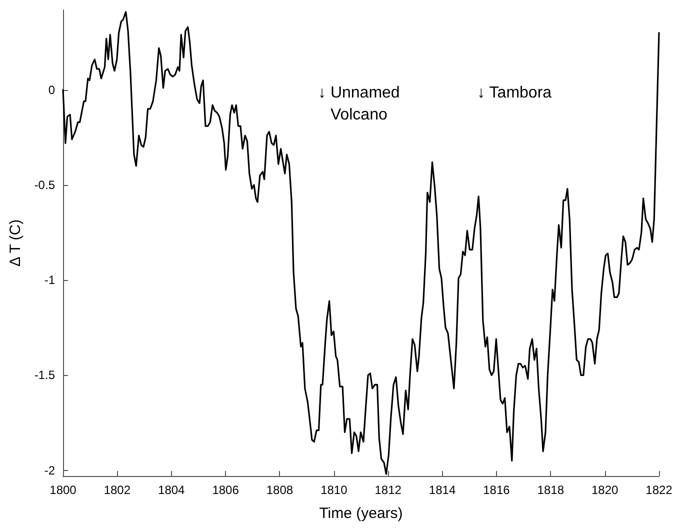 Image resolution: width=681 pixels, height=531 pixels. Describe the element at coordinates (52, 89) in the screenshot. I see `y-tick-label: 0` at that location.